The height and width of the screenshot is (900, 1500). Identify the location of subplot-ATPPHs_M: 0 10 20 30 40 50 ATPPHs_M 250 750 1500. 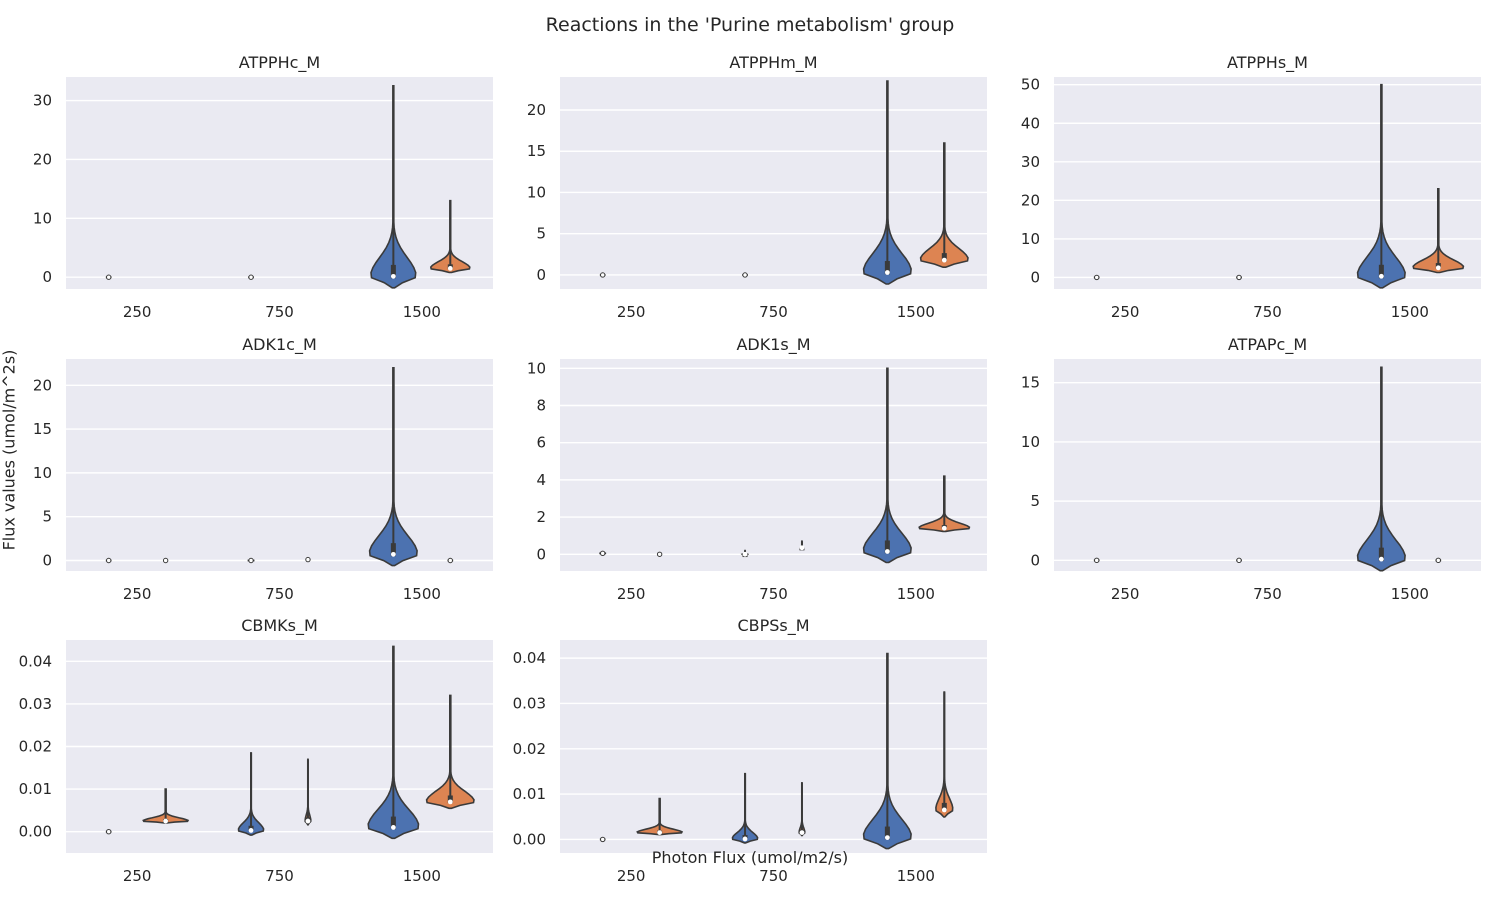
(1251, 187).